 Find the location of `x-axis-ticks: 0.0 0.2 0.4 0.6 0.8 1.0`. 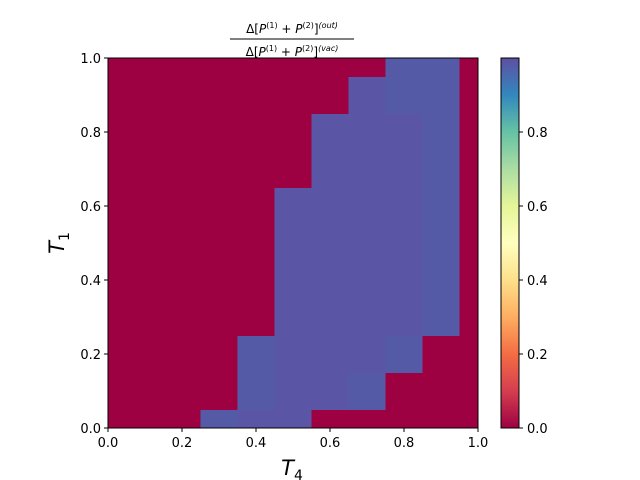

x-axis-ticks: 0.0 0.2 0.4 0.6 0.8 1.0 is located at coordinates (293, 439).